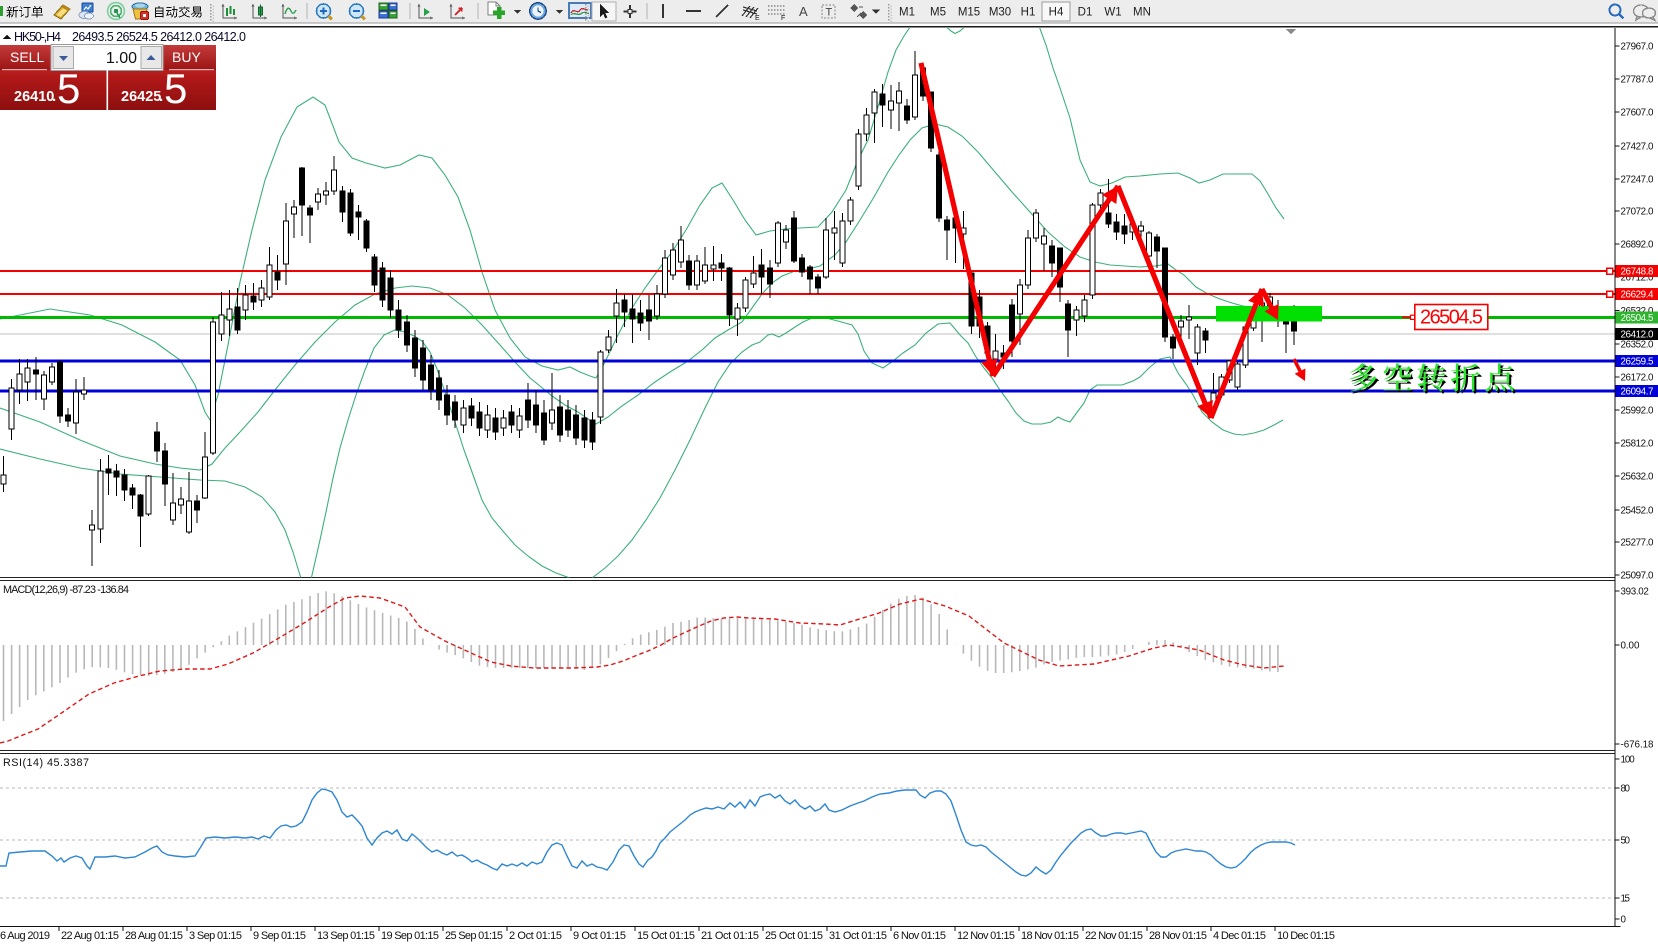 The height and width of the screenshot is (947, 1658). Describe the element at coordinates (1638, 543) in the screenshot. I see `svg-text: 25277.0` at that location.